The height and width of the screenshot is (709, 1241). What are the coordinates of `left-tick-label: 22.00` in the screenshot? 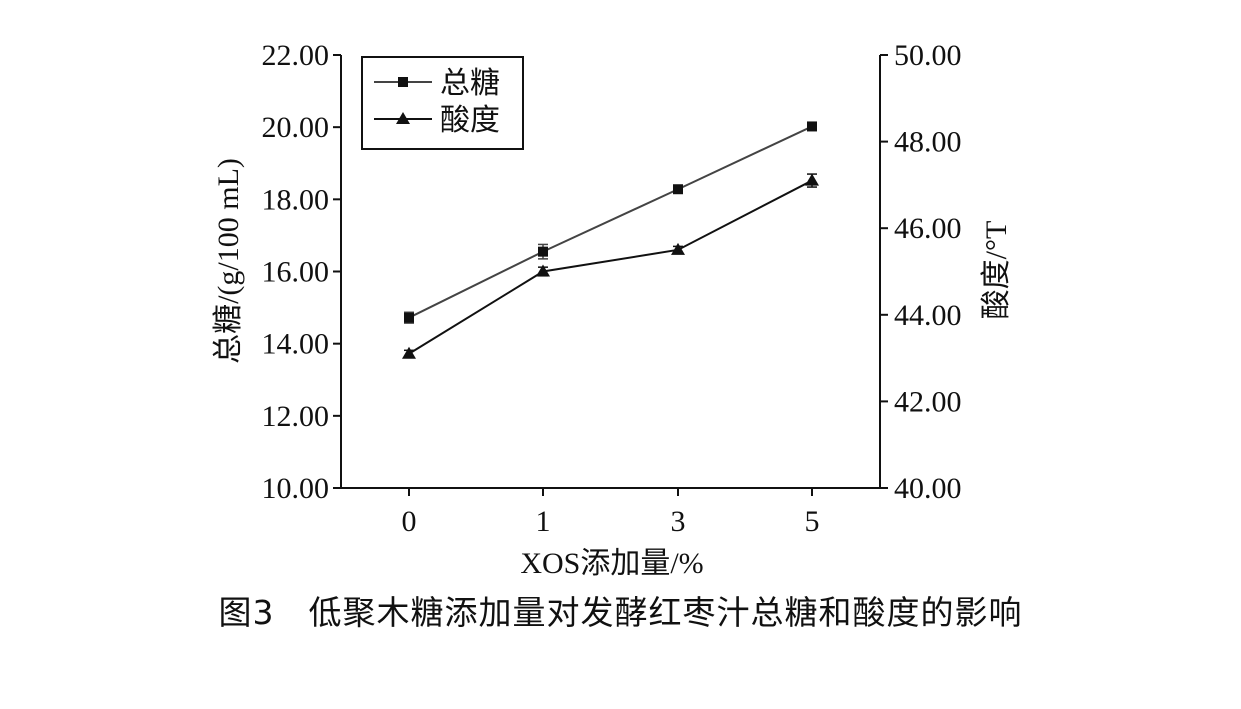 It's located at (296, 55).